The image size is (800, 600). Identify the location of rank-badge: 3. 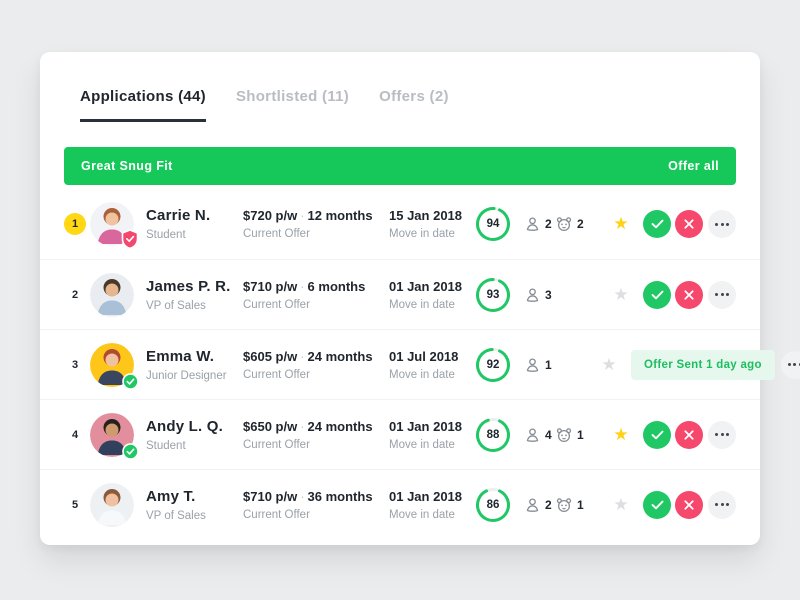
(75, 365).